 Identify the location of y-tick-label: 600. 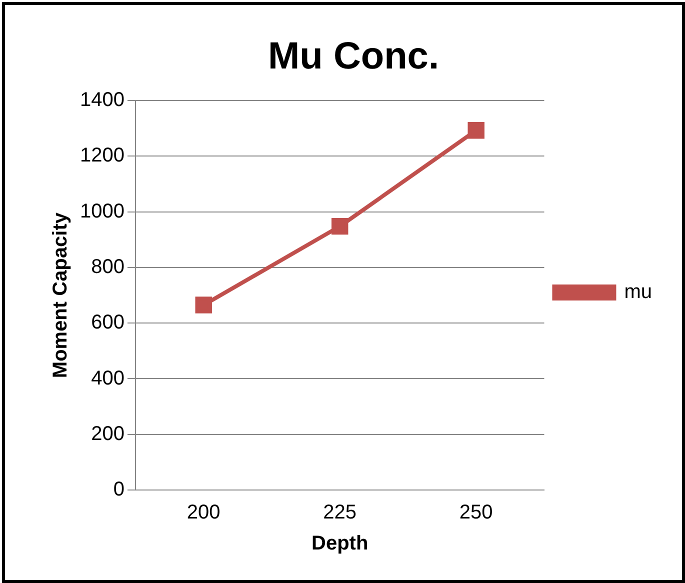
(107, 323).